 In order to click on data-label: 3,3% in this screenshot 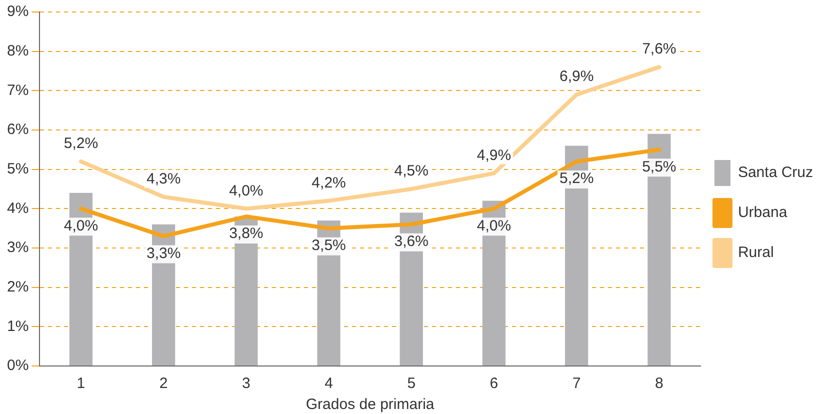, I will do `click(163, 253)`.